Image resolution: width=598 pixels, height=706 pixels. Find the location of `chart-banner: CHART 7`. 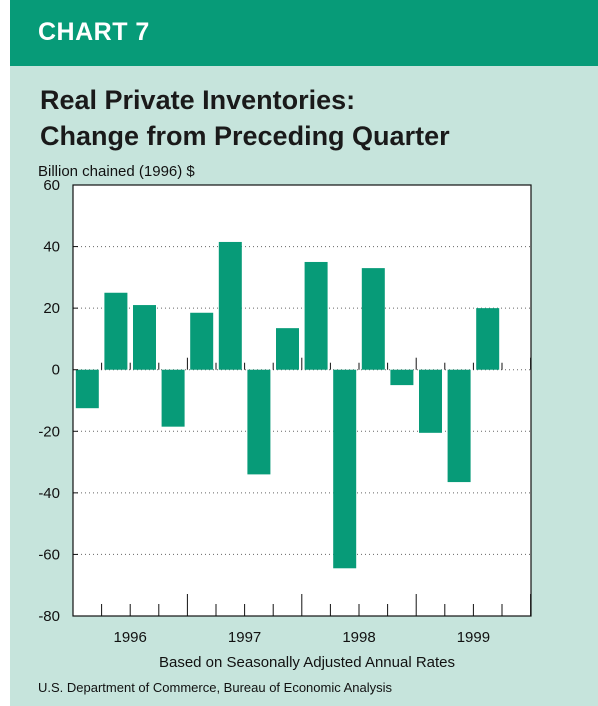

chart-banner: CHART 7 is located at coordinates (304, 33).